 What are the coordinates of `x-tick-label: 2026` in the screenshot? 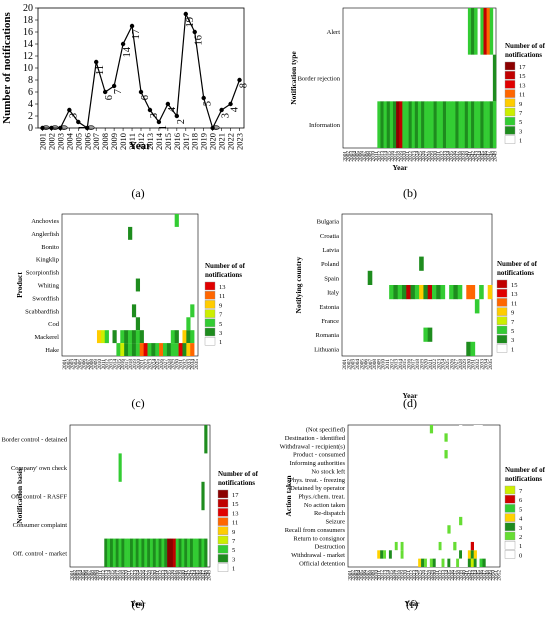 It's located at (452, 364).